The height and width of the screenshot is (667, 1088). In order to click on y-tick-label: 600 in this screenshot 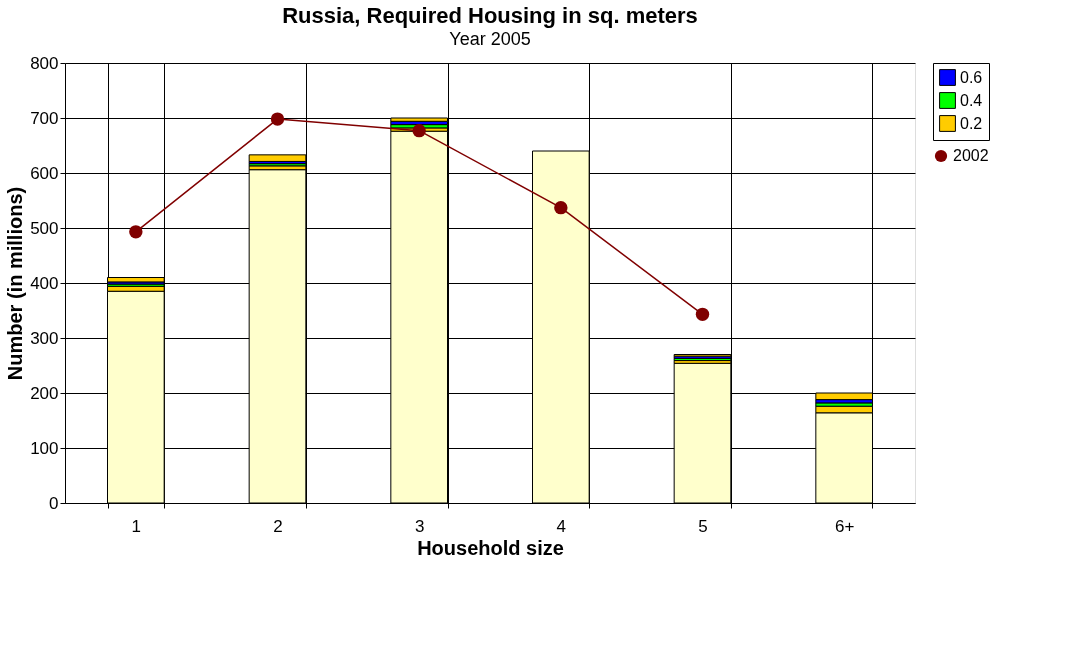, I will do `click(44, 173)`.